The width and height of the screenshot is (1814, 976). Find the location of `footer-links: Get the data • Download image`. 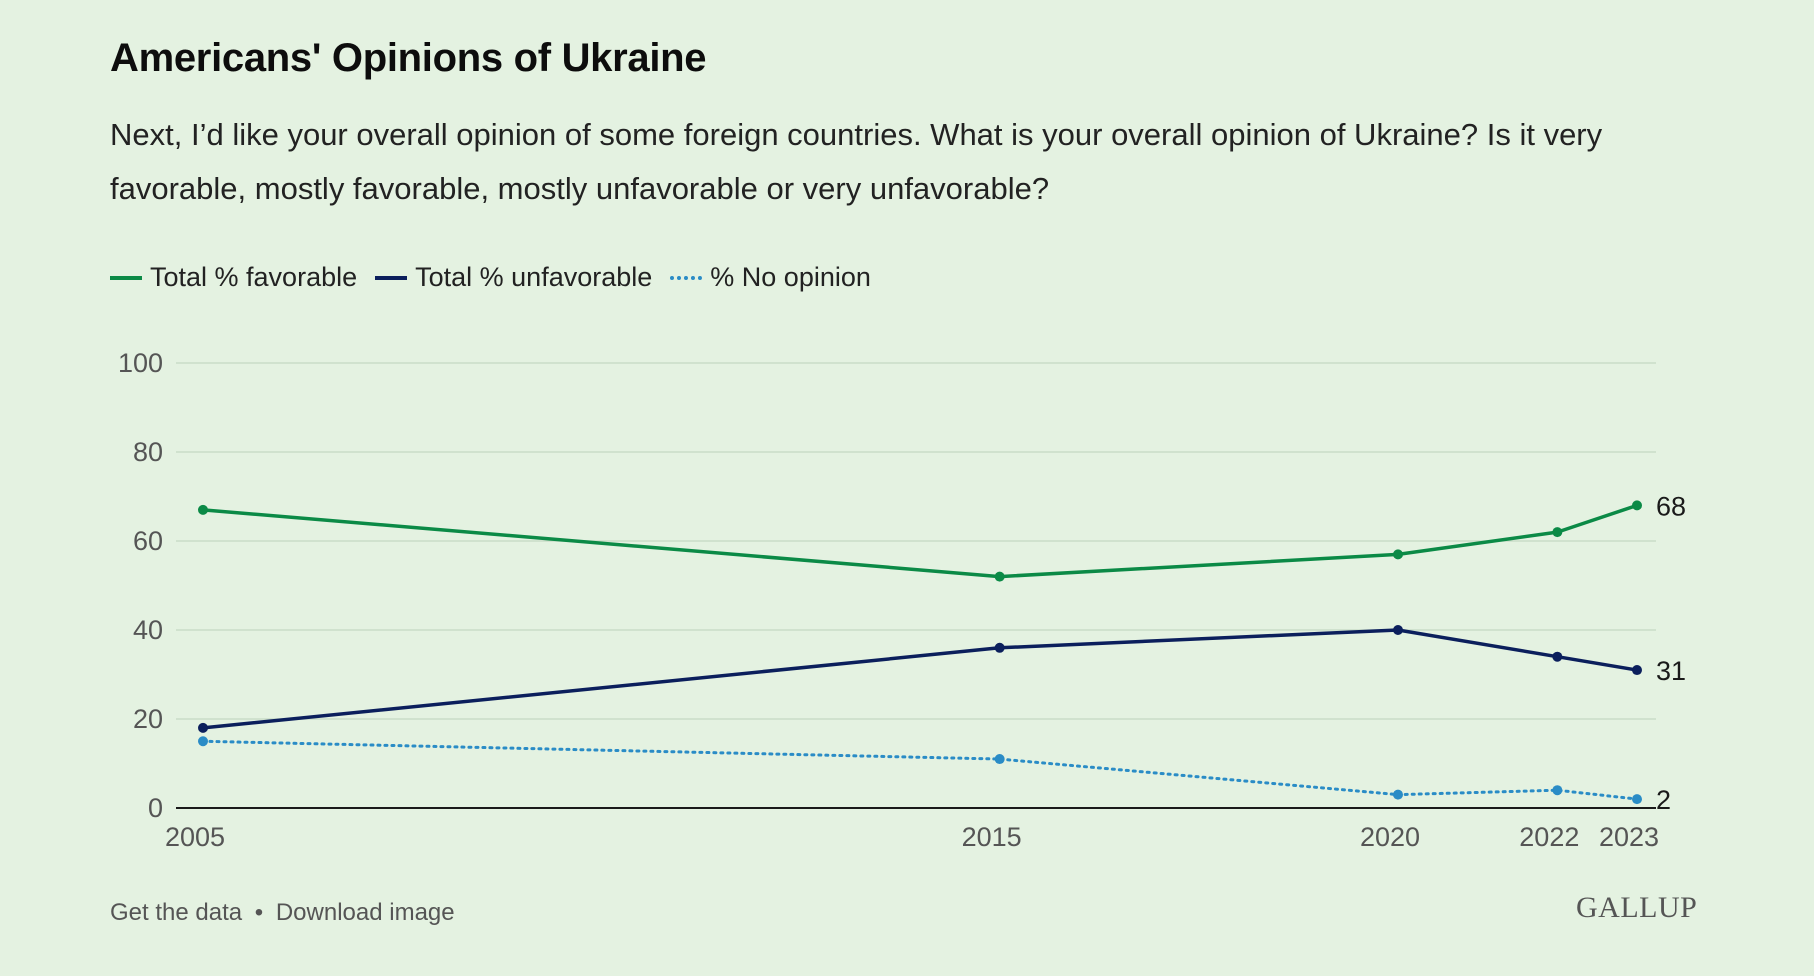

footer-links: Get the data • Download image is located at coordinates (282, 913).